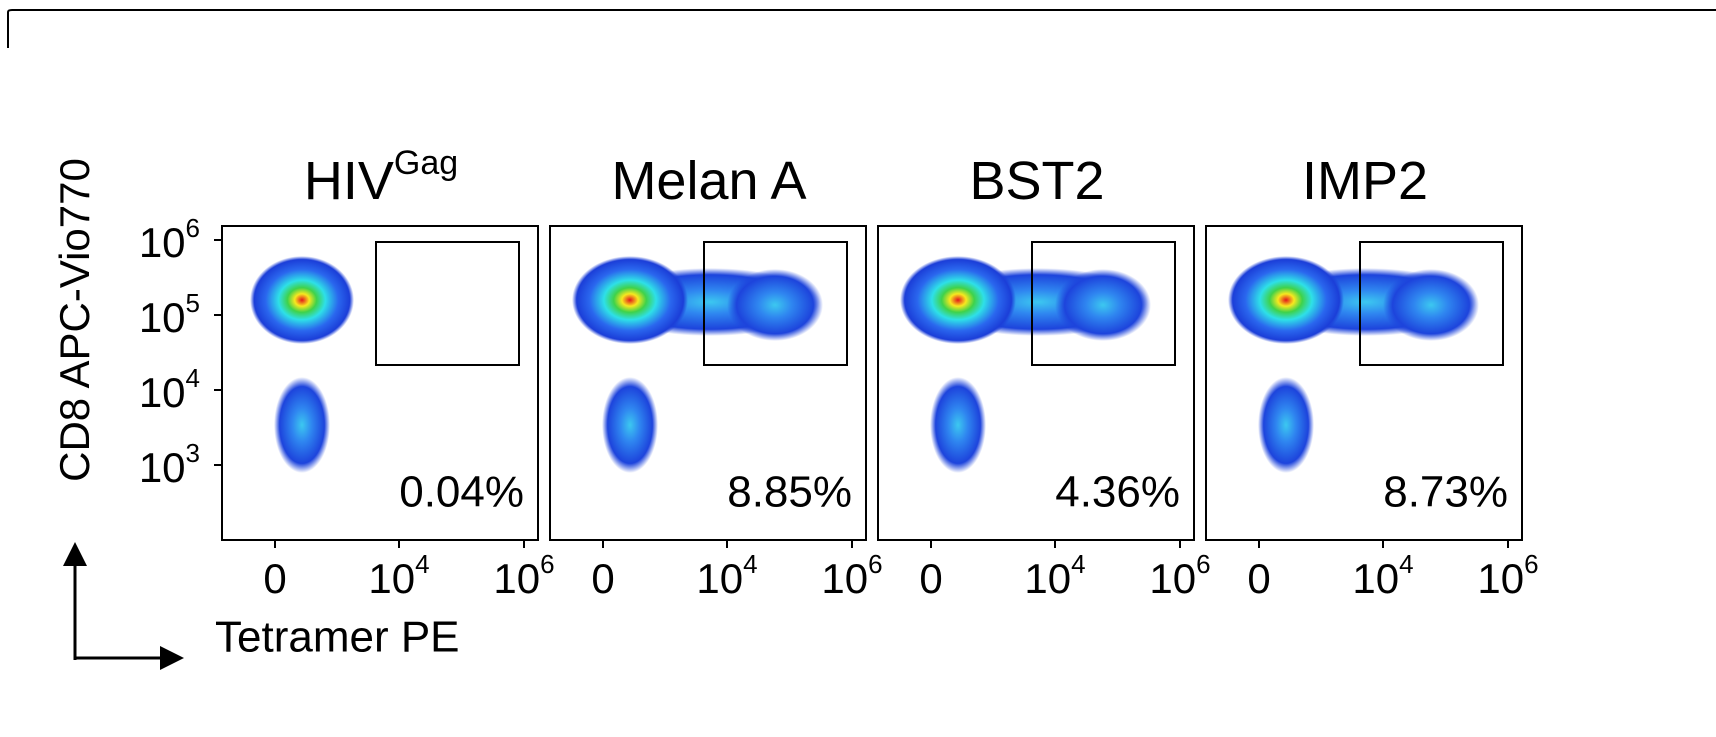  I want to click on panel-title: HIVGag, so click(381, 177).